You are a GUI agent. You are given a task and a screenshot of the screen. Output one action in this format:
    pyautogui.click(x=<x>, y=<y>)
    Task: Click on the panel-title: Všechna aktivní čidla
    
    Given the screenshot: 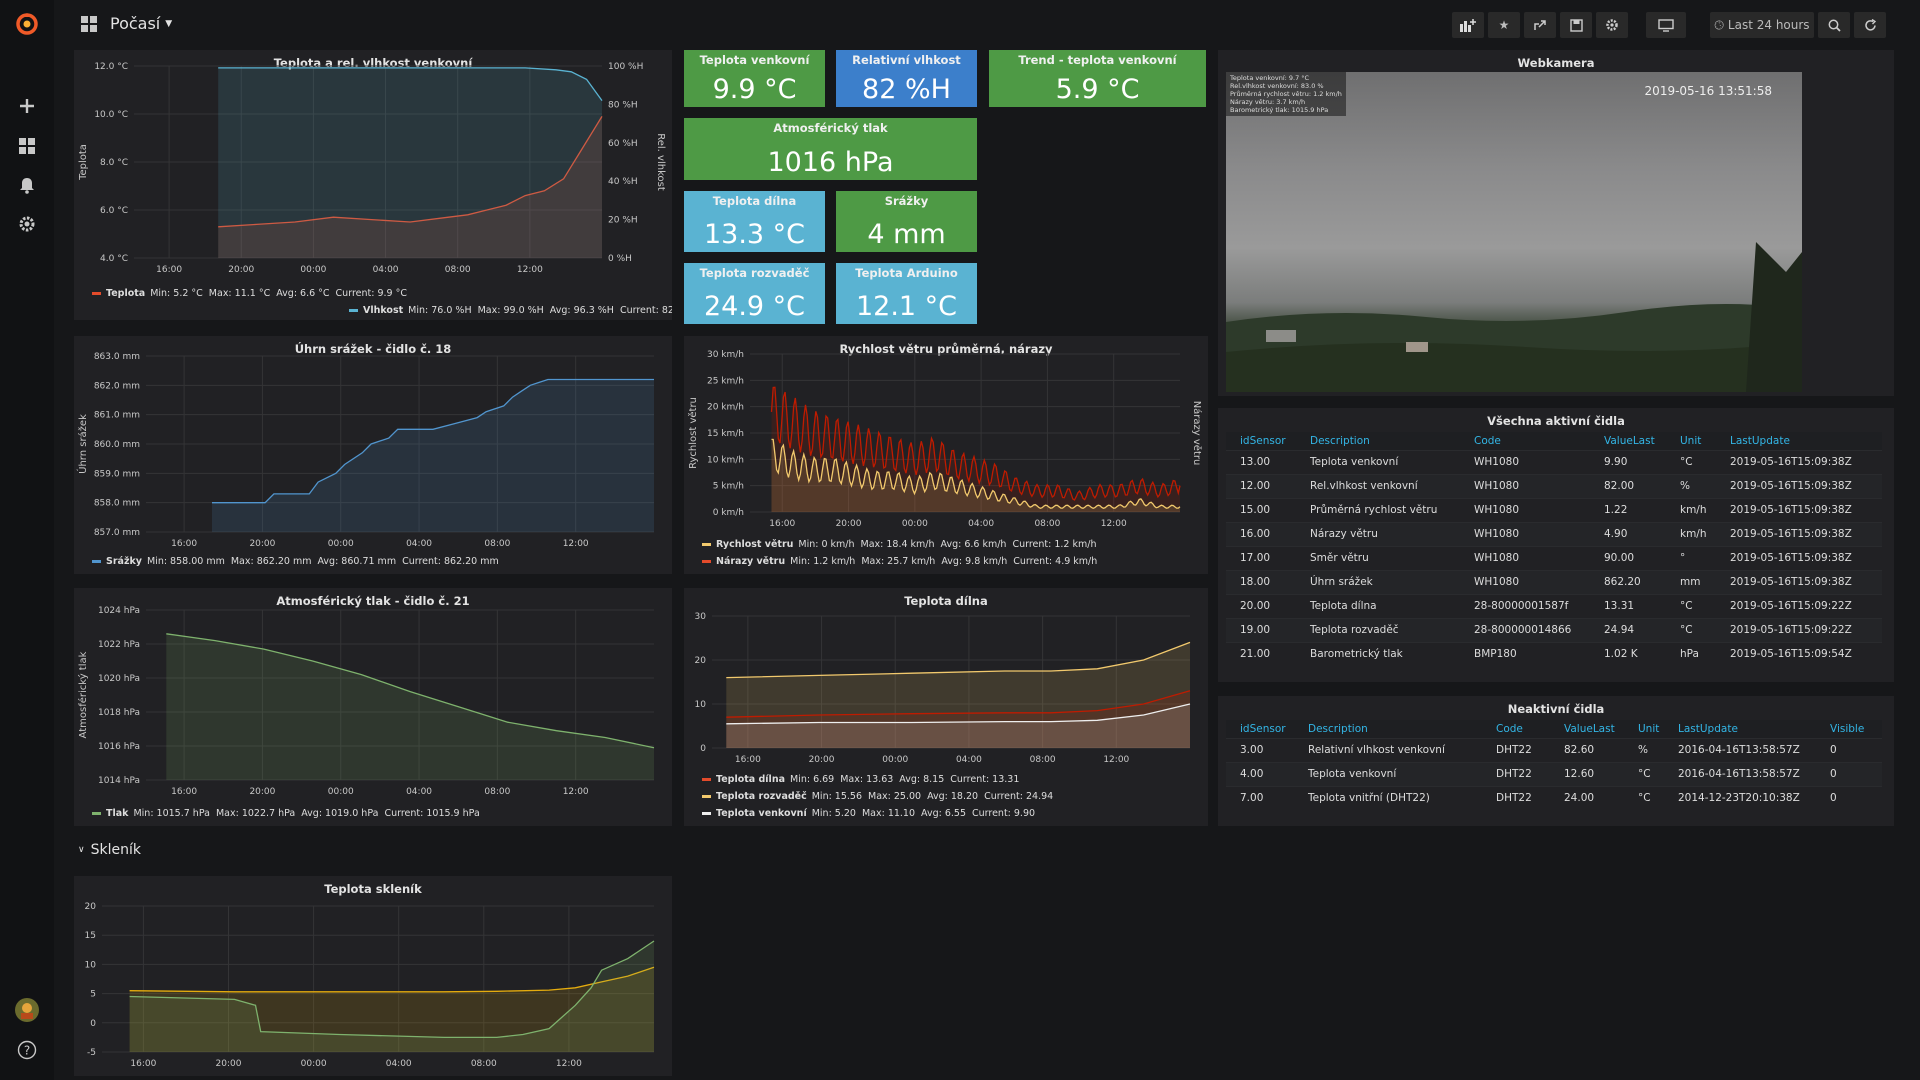 What is the action you would take?
    pyautogui.click(x=1556, y=421)
    